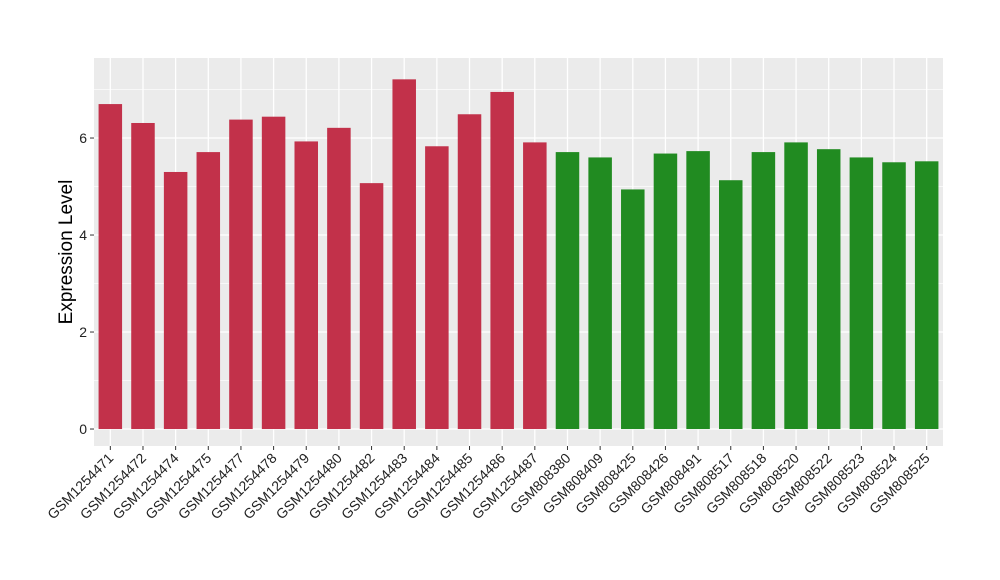 This screenshot has height=580, width=1000. I want to click on bar-GSM808426, so click(665, 291).